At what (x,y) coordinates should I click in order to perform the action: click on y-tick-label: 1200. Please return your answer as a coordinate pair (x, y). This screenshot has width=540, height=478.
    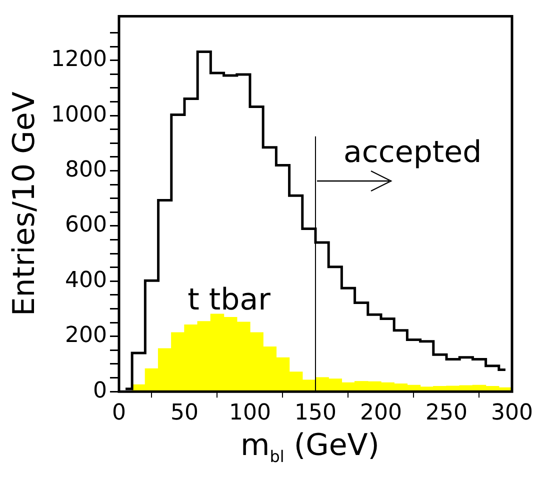
    Looking at the image, I should click on (78, 59).